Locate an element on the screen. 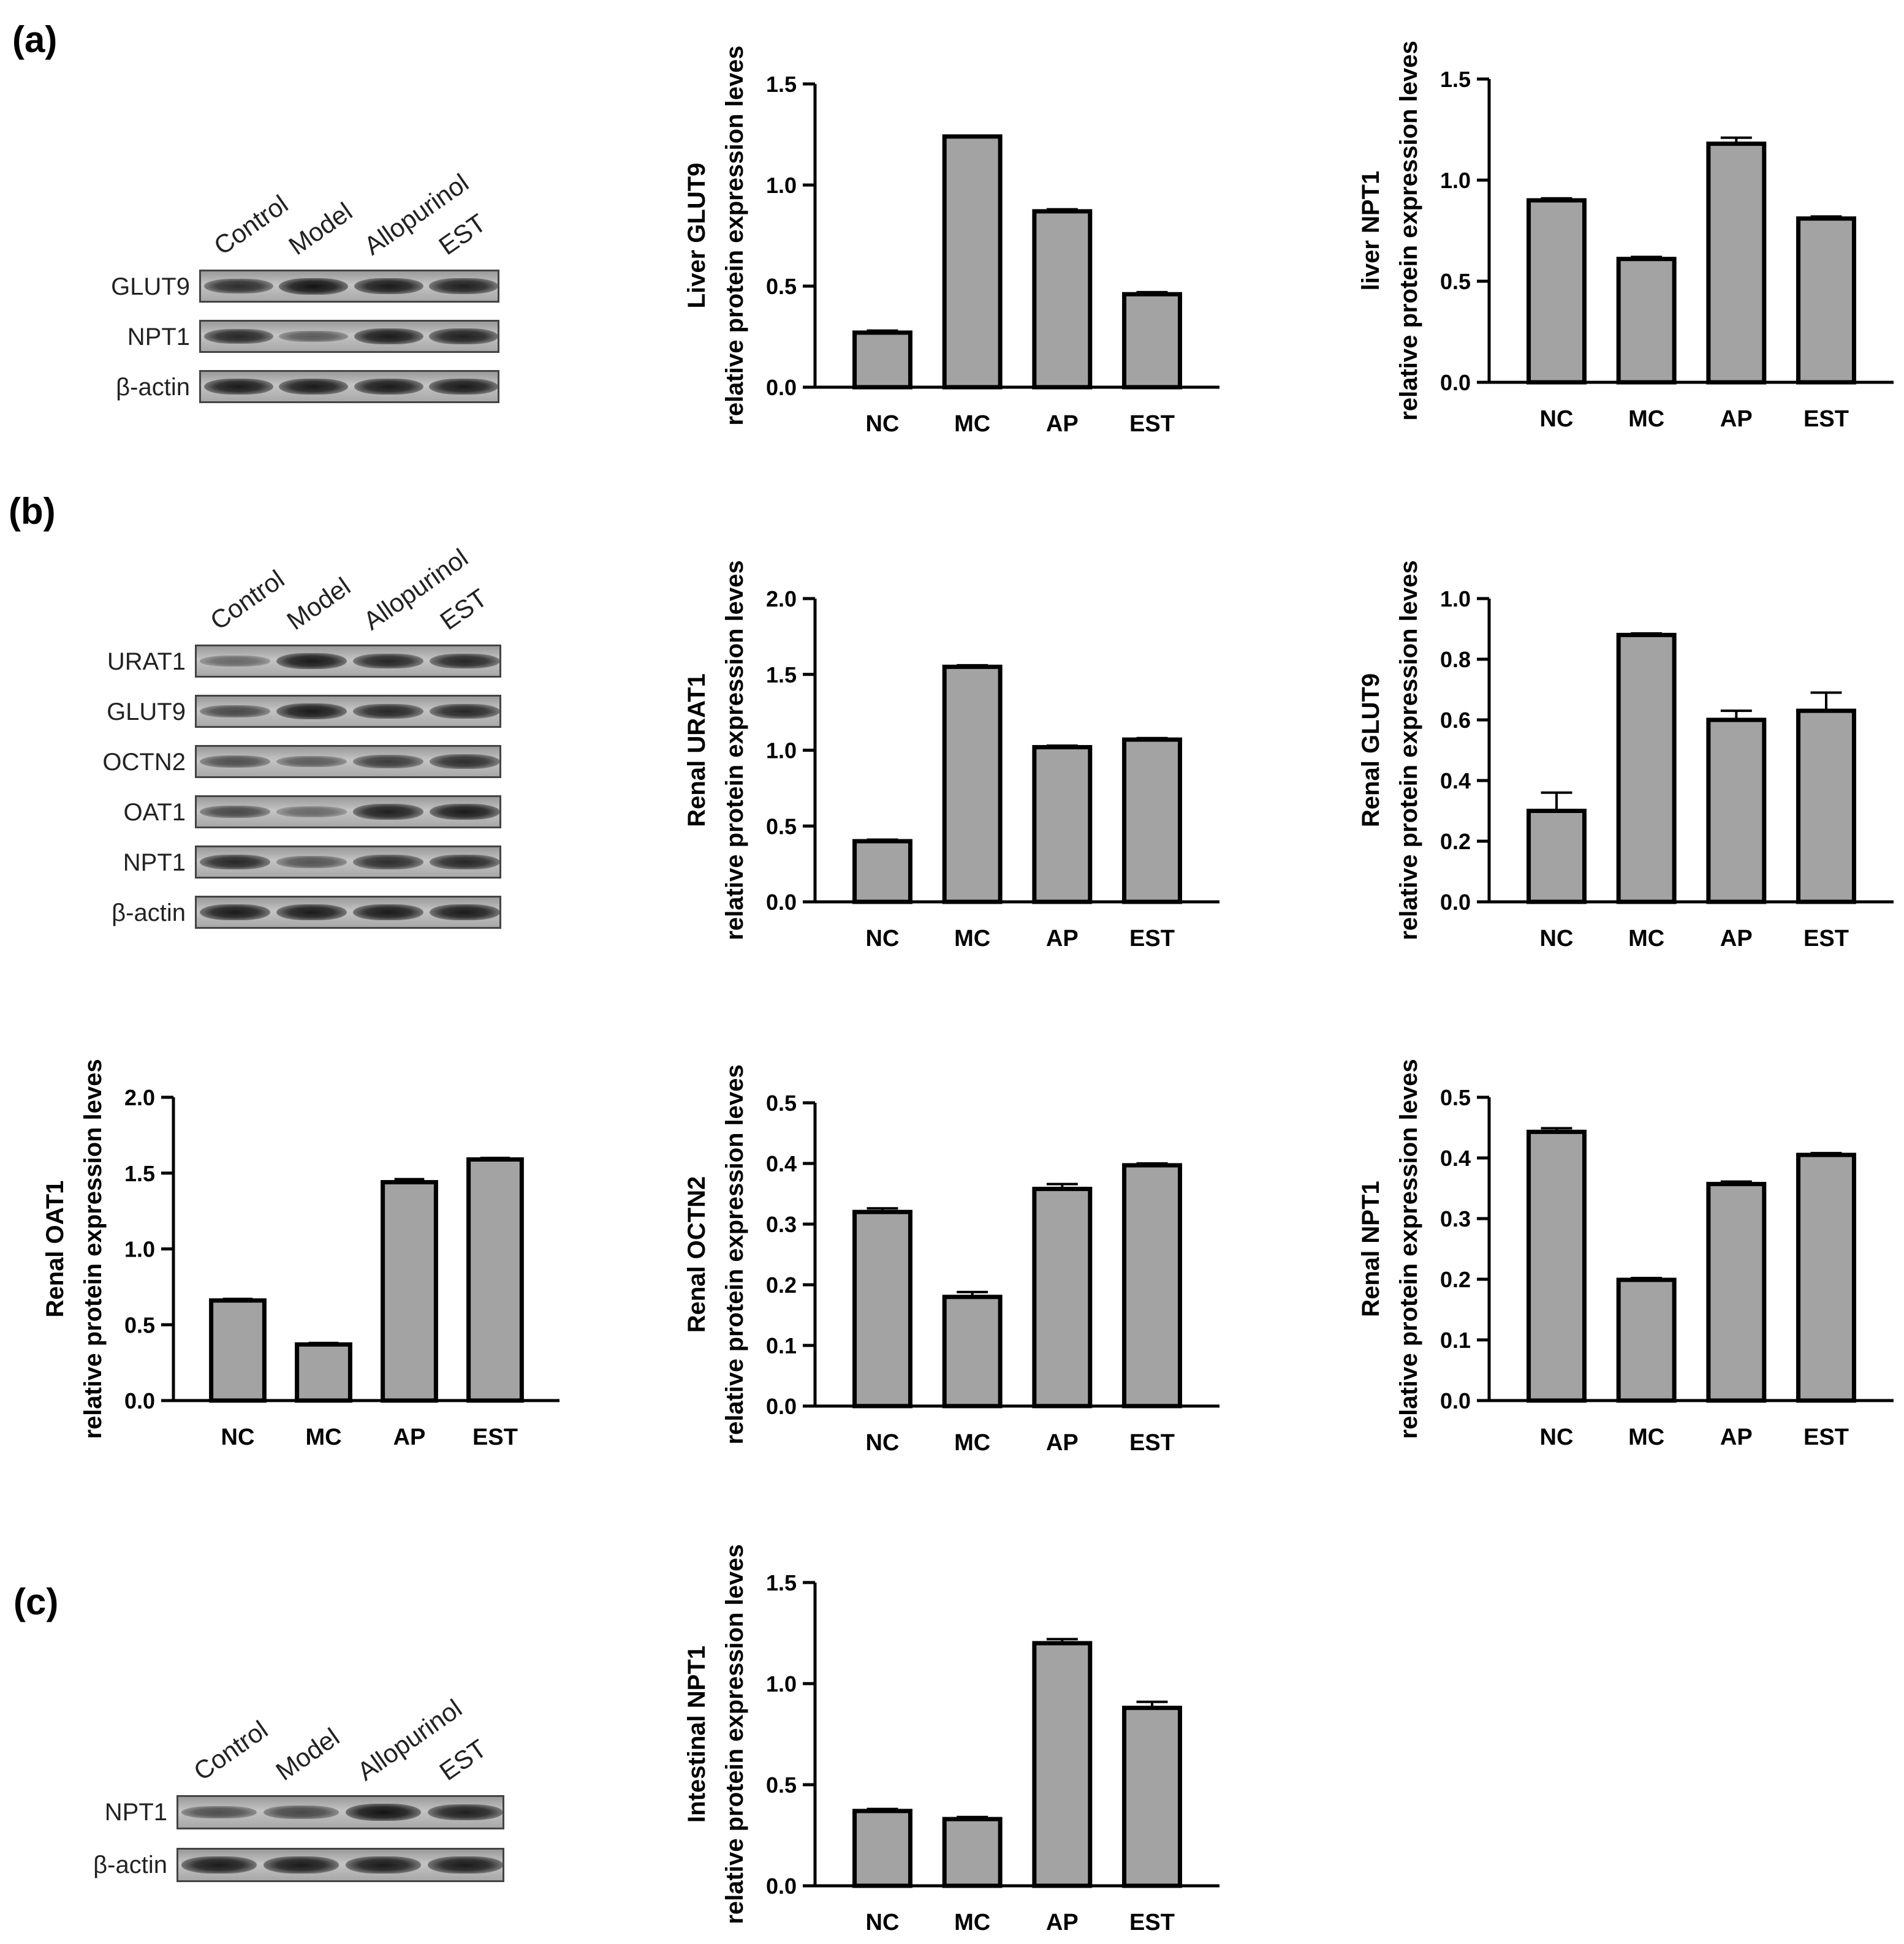 The width and height of the screenshot is (1904, 1944). blot-row-label: OCTN2 is located at coordinates (144, 763).